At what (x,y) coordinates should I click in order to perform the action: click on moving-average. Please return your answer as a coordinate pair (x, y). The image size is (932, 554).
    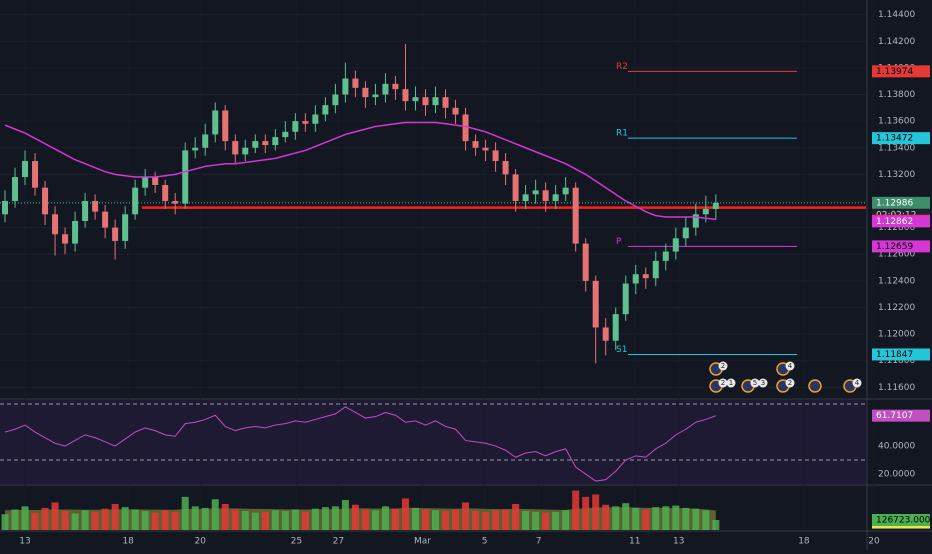
    Looking at the image, I should click on (360, 171).